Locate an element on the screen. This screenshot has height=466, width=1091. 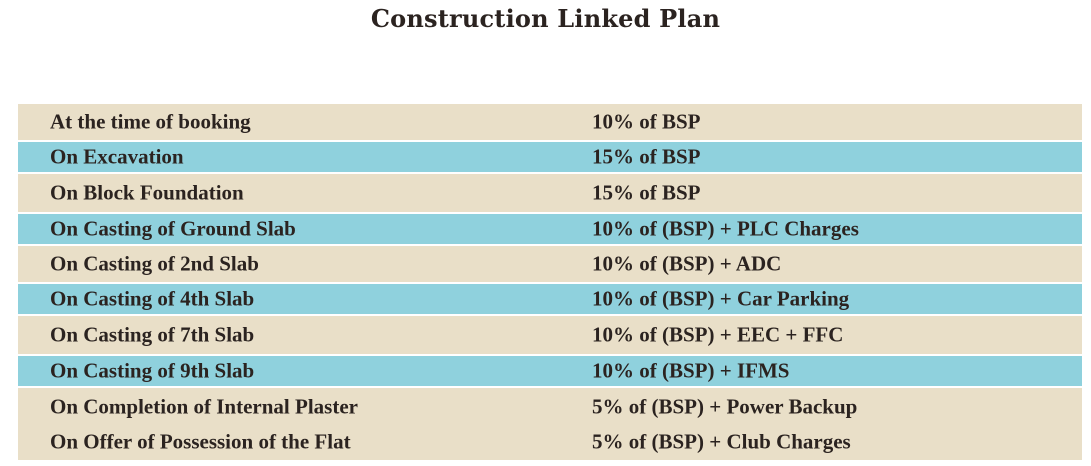
stage-cell: On Casting of 2nd Slab is located at coordinates (154, 263).